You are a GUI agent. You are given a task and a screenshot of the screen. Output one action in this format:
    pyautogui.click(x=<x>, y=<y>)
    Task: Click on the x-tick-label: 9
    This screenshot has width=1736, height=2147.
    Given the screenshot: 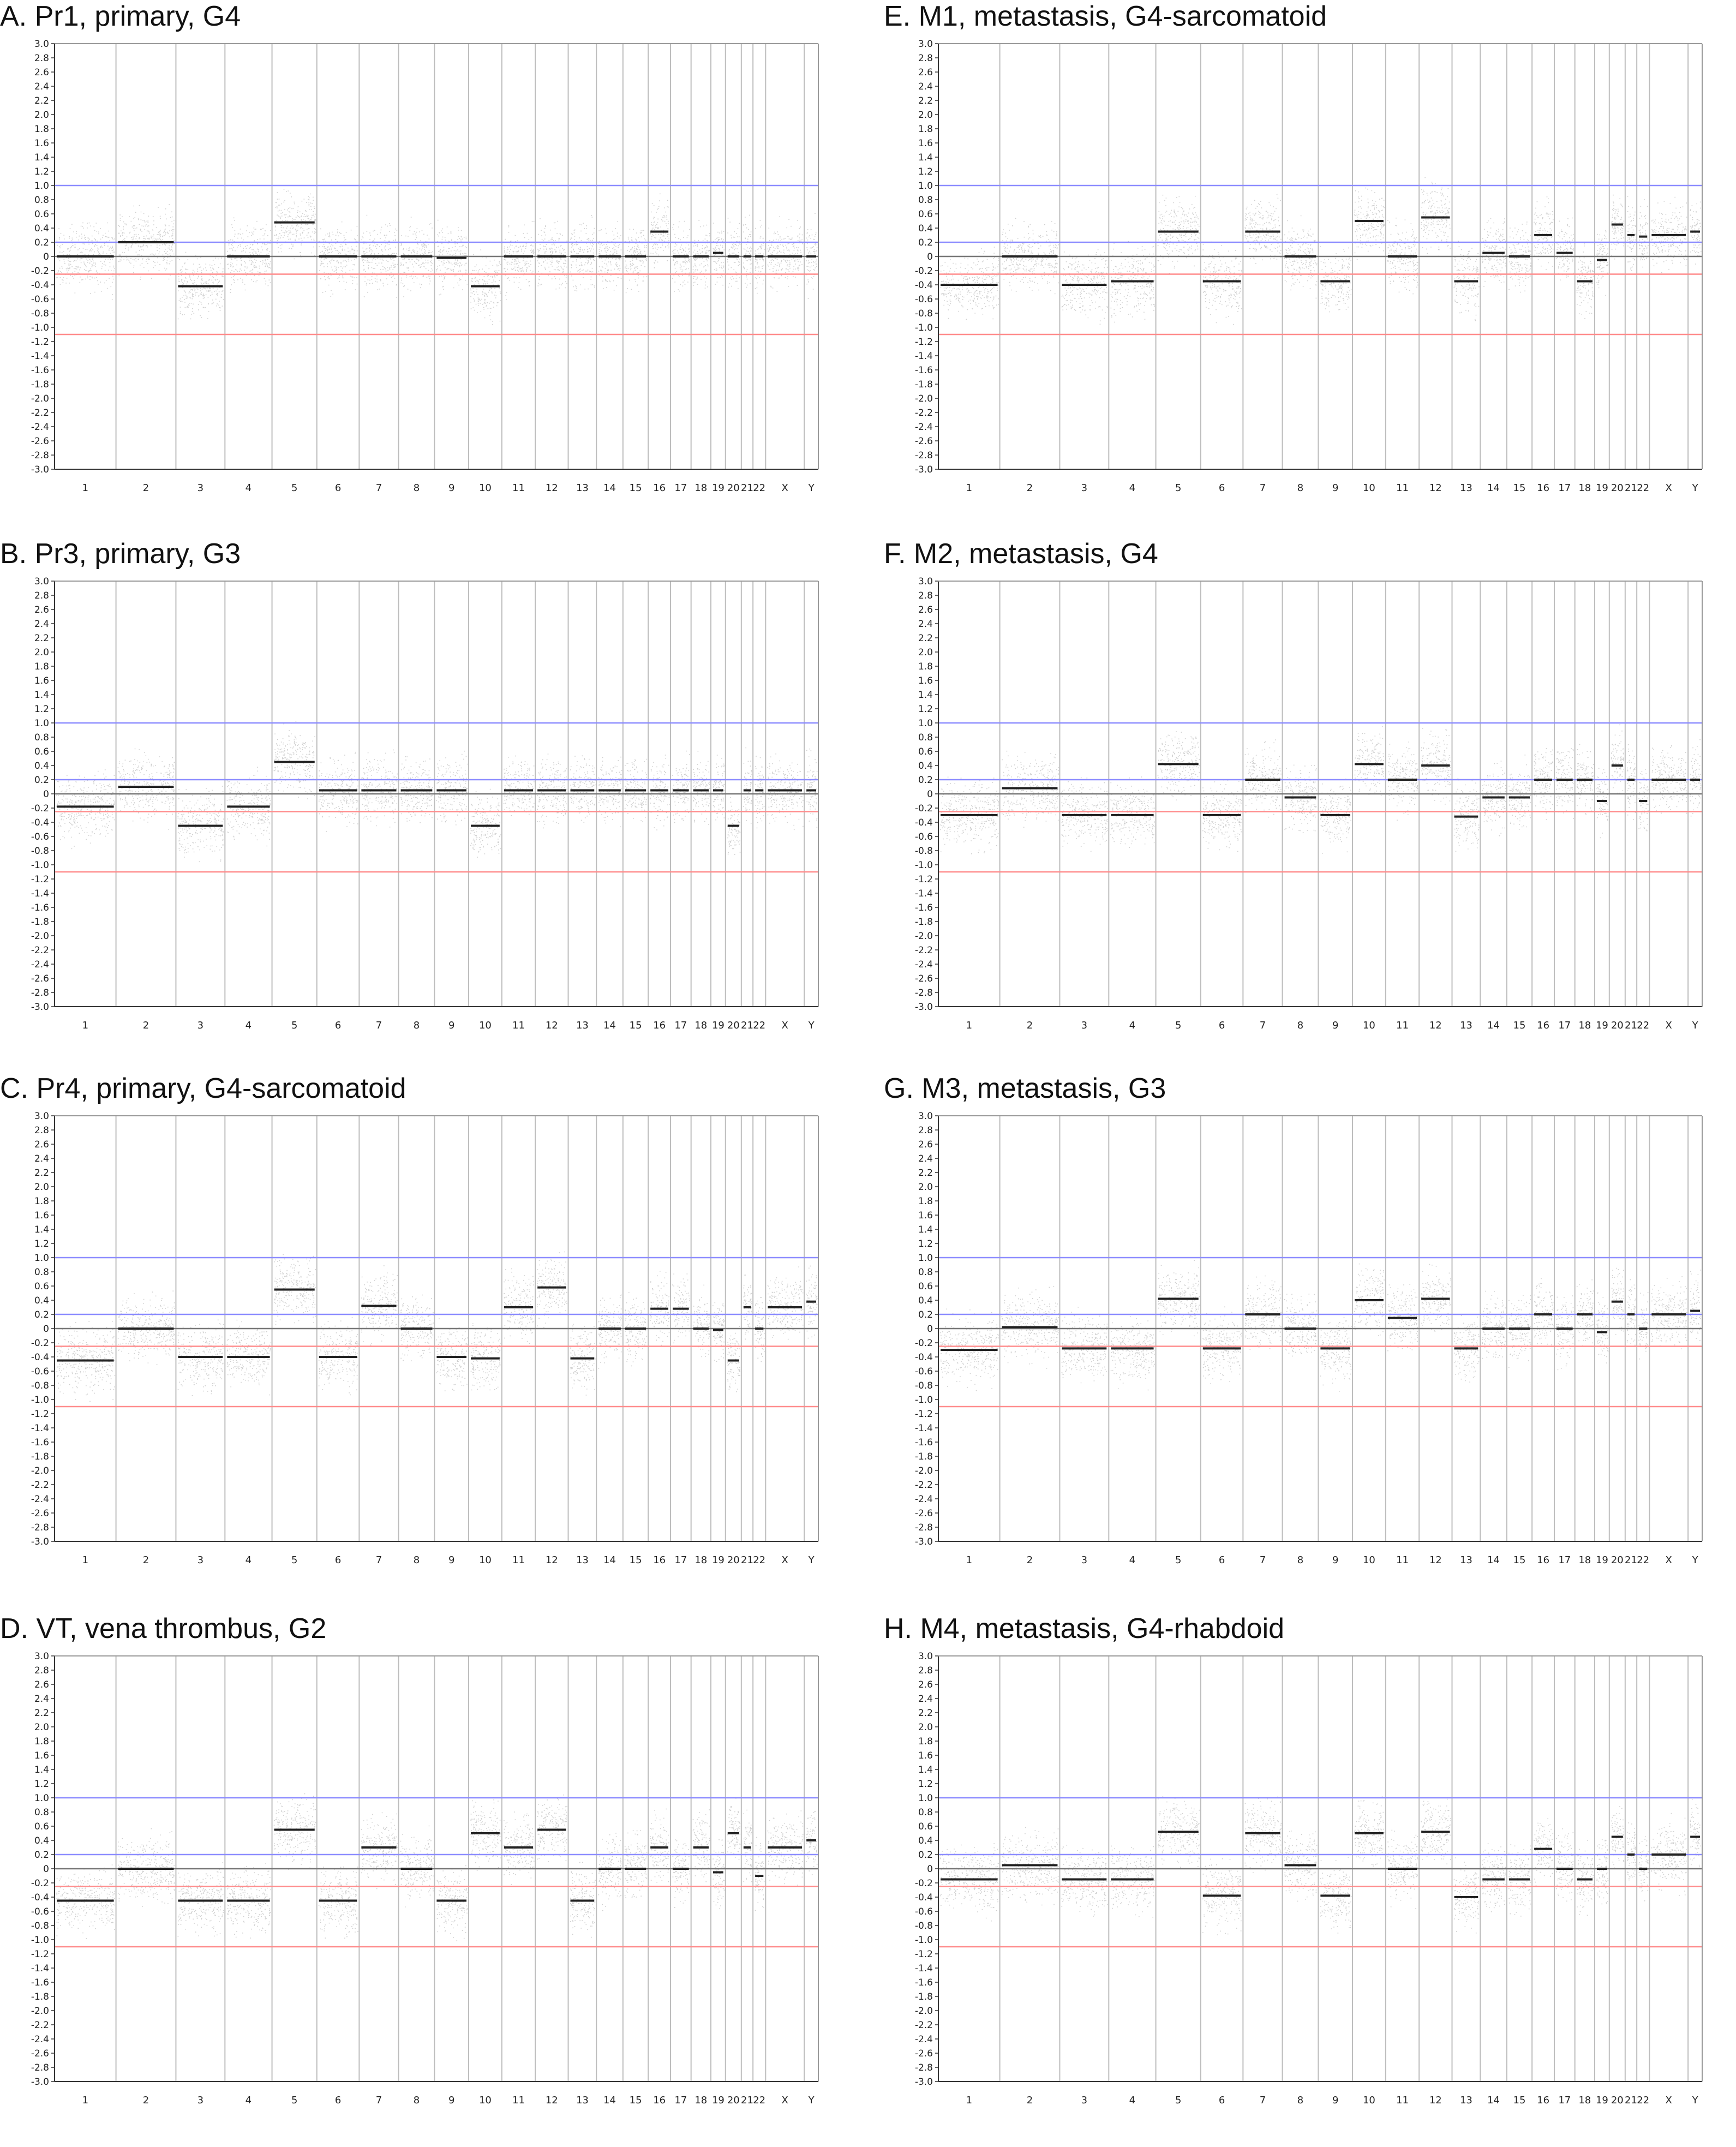 What is the action you would take?
    pyautogui.click(x=1335, y=1025)
    